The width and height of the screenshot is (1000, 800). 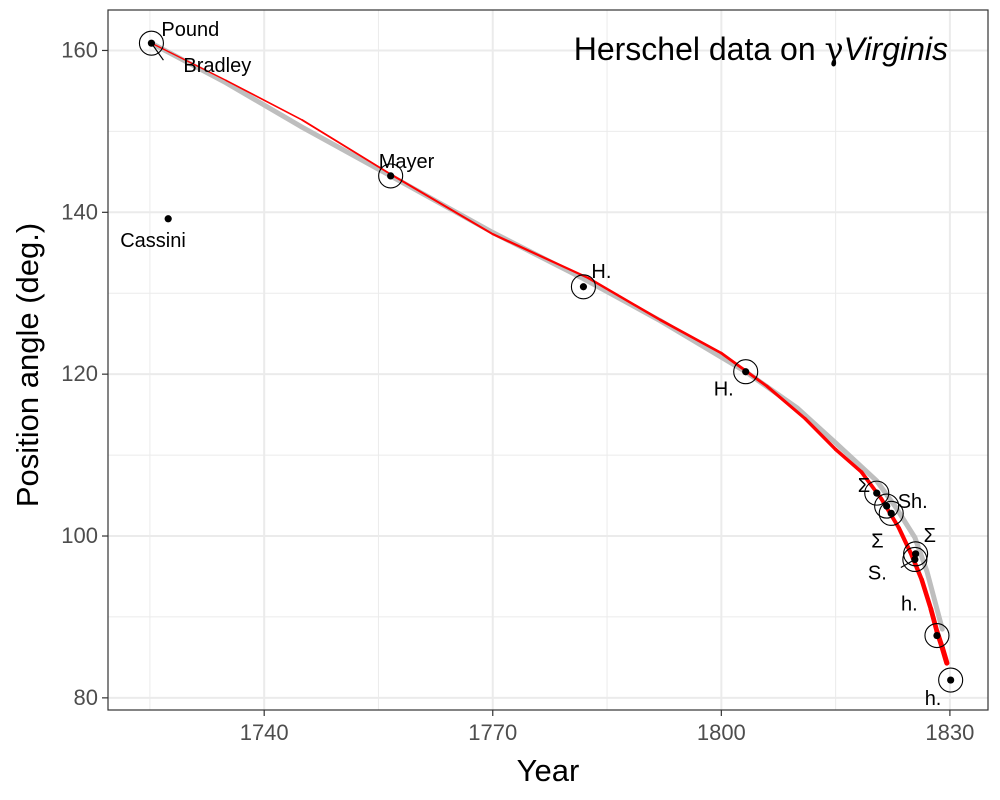 I want to click on y-tick-label: 80, so click(x=86, y=697).